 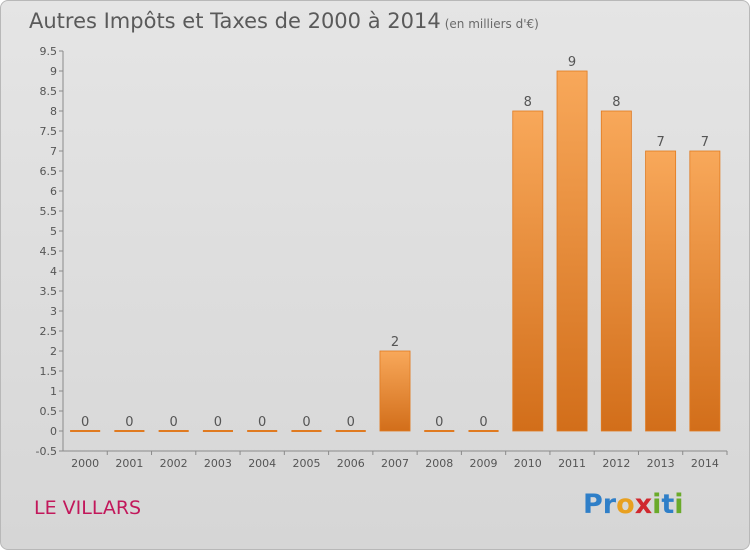 I want to click on proxiti-logo: Proxiti, so click(x=633, y=504).